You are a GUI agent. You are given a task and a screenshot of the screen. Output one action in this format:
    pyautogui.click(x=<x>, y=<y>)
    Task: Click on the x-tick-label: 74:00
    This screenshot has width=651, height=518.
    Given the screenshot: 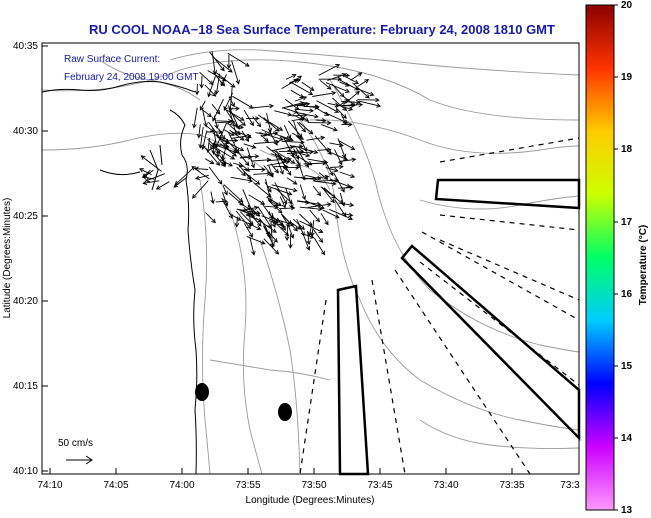 What is the action you would take?
    pyautogui.click(x=181, y=485)
    